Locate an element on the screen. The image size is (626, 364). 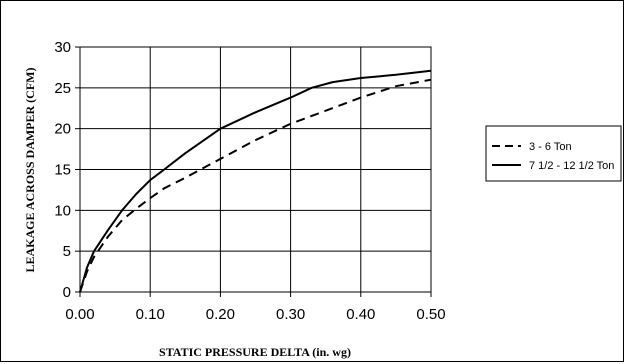
legend-box is located at coordinates (553, 153).